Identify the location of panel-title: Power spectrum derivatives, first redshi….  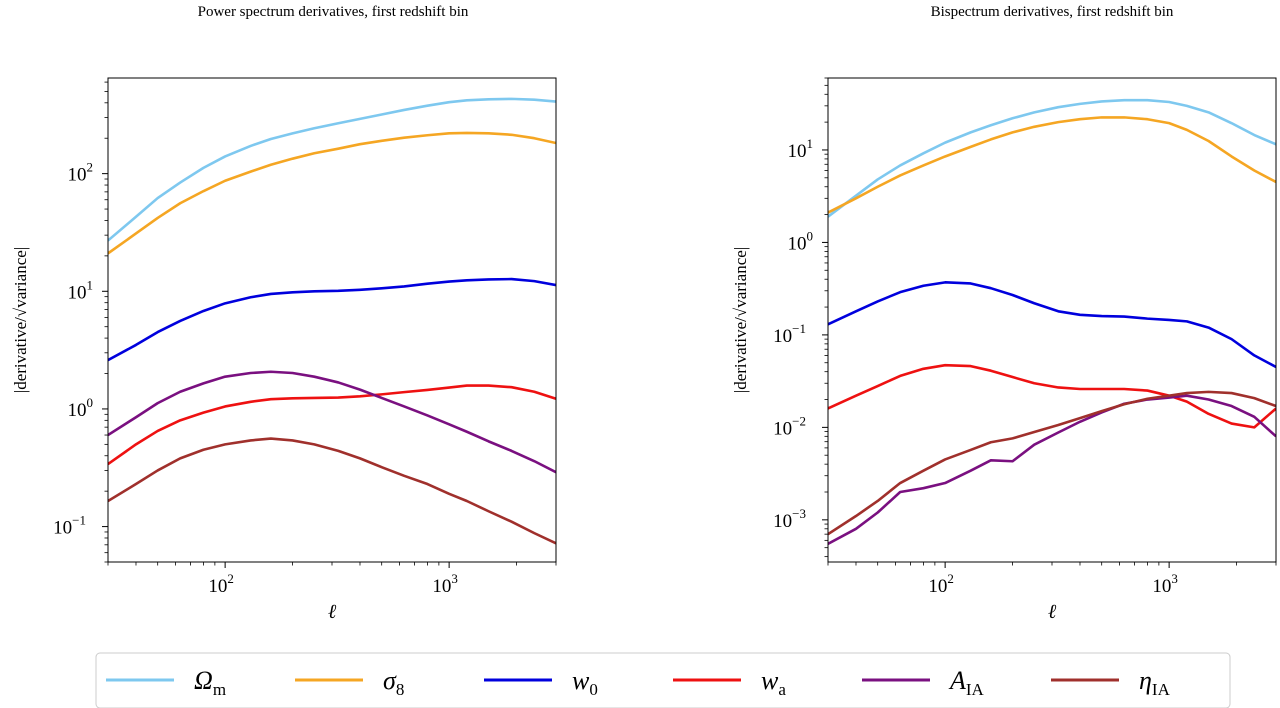
(333, 12).